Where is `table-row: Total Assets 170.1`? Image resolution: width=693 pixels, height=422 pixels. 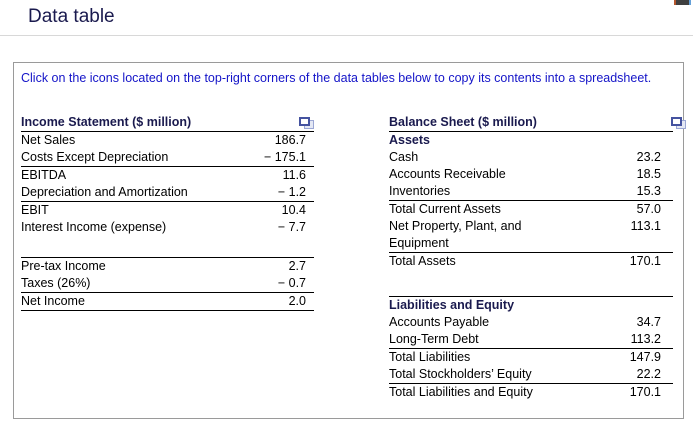
table-row: Total Assets 170.1 is located at coordinates (531, 261).